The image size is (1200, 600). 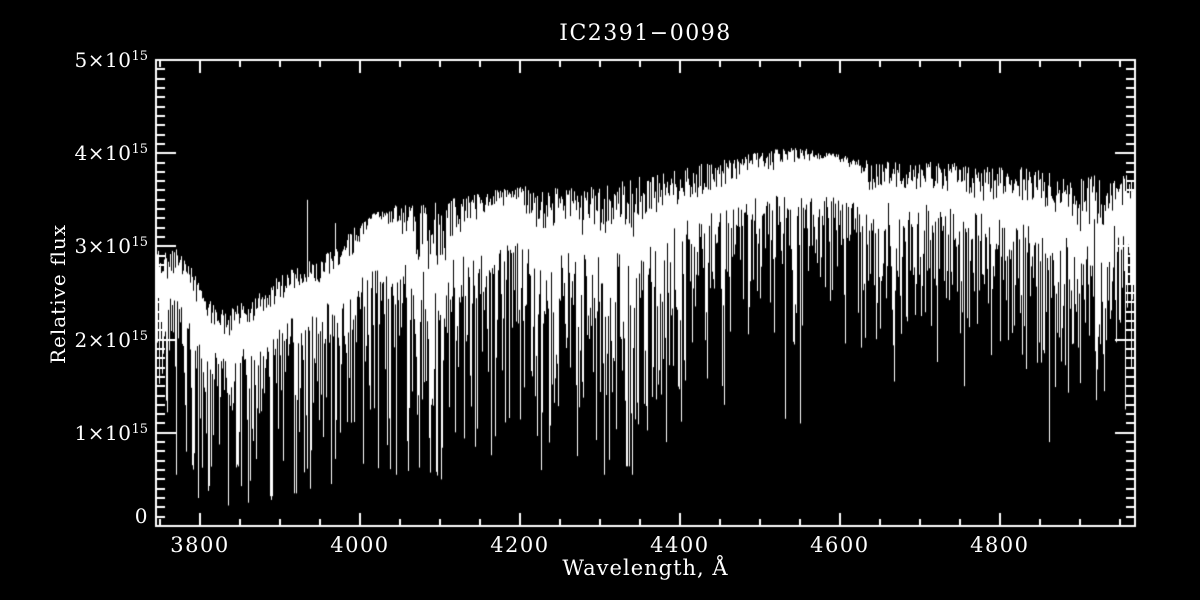 I want to click on x-tick-label: 4400, so click(x=680, y=545).